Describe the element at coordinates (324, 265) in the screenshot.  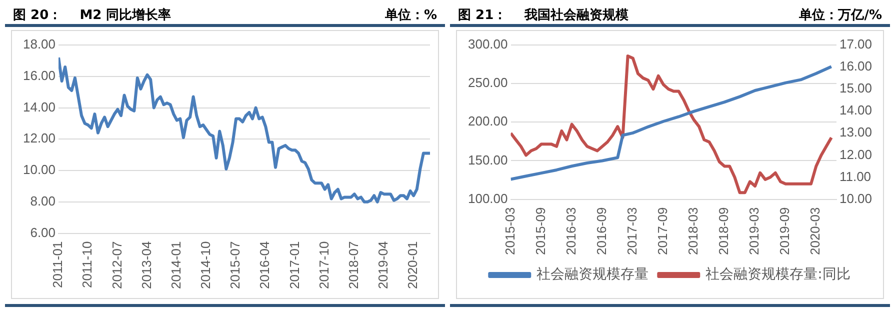
I see `x-tick-label: 2017-10` at that location.